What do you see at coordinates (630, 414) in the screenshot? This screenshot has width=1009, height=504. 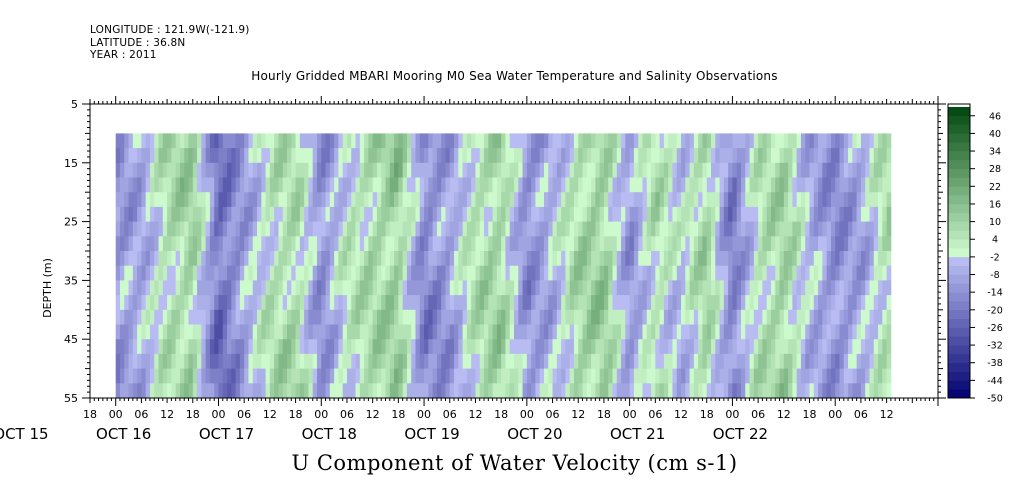 I see `x-tick-label: 00` at bounding box center [630, 414].